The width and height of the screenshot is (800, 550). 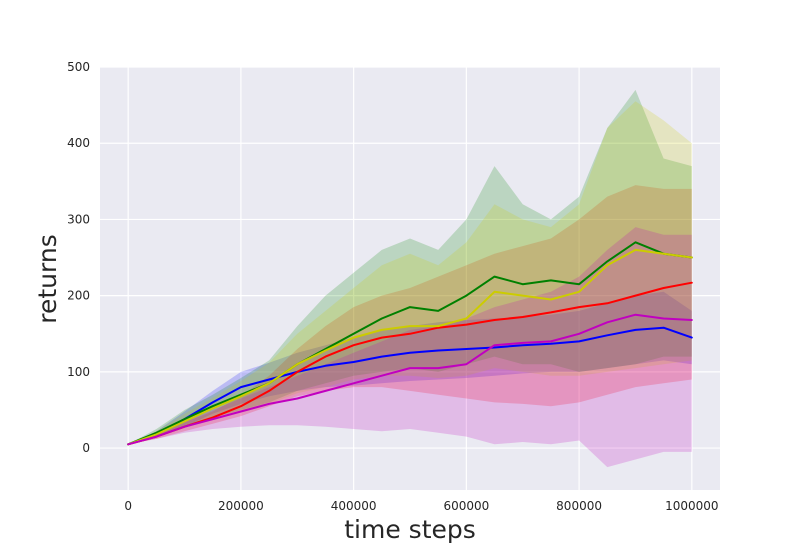 What do you see at coordinates (86, 448) in the screenshot?
I see `y-tick-label: 0` at bounding box center [86, 448].